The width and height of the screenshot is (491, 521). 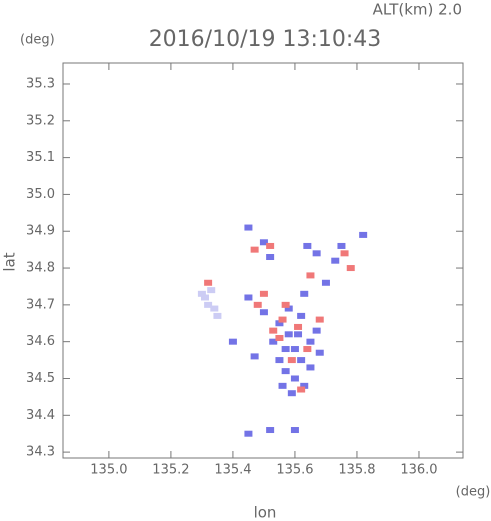 I want to click on y-tick-label: 35.2, so click(x=40, y=120).